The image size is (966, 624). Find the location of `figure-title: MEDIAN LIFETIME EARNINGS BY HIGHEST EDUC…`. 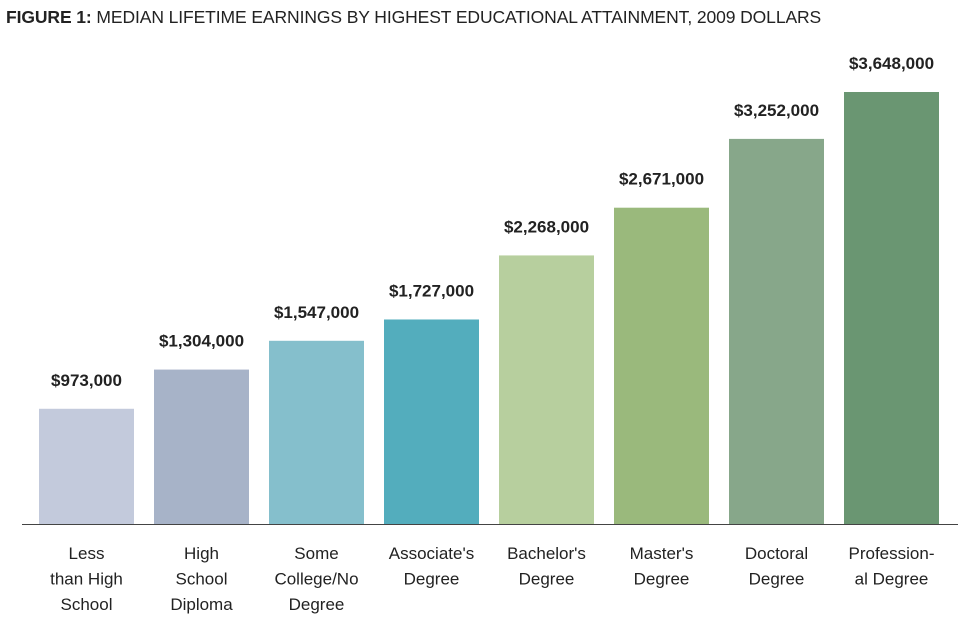

figure-title: MEDIAN LIFETIME EARNINGS BY HIGHEST EDUC… is located at coordinates (459, 17).